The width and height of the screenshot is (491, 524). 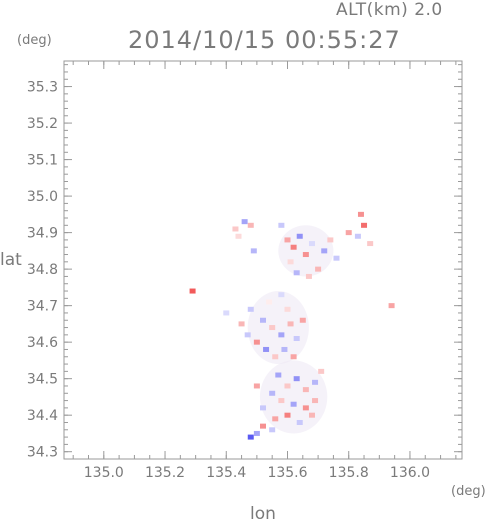 I want to click on y-tick-label: 35.1, so click(x=42, y=161).